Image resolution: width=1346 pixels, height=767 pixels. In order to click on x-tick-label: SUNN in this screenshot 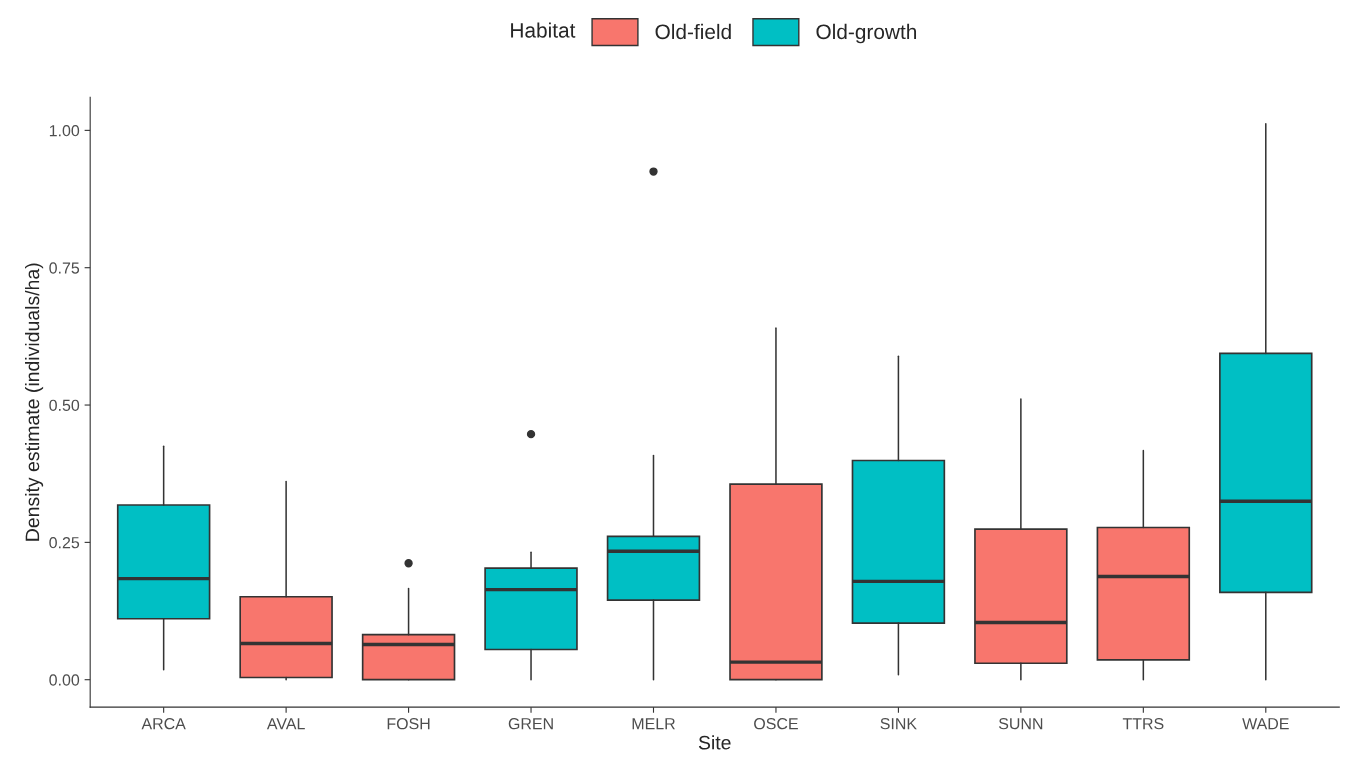, I will do `click(1020, 724)`.